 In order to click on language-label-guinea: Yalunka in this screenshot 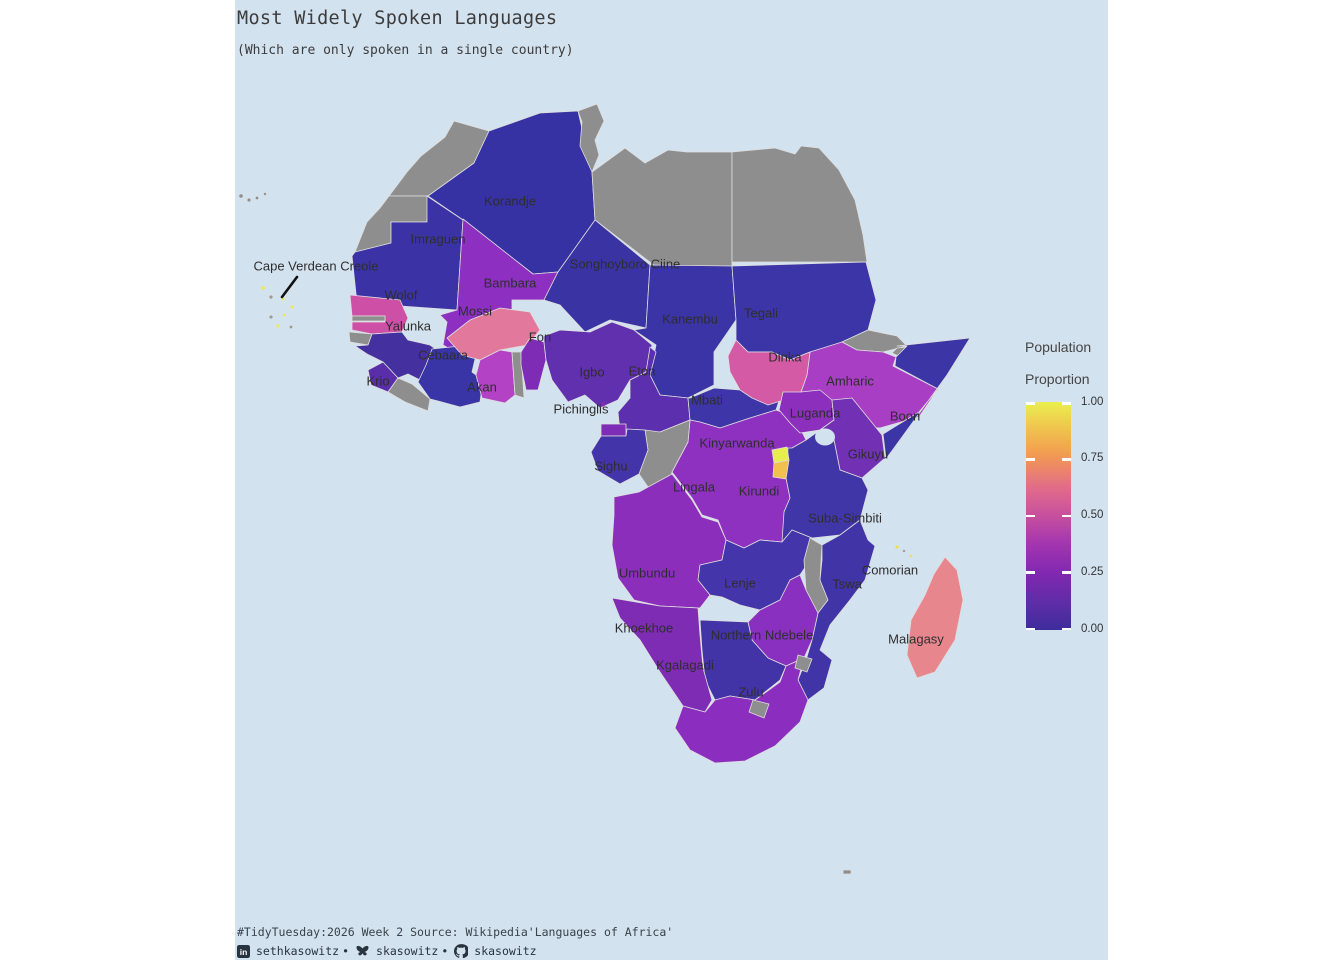, I will do `click(408, 326)`.